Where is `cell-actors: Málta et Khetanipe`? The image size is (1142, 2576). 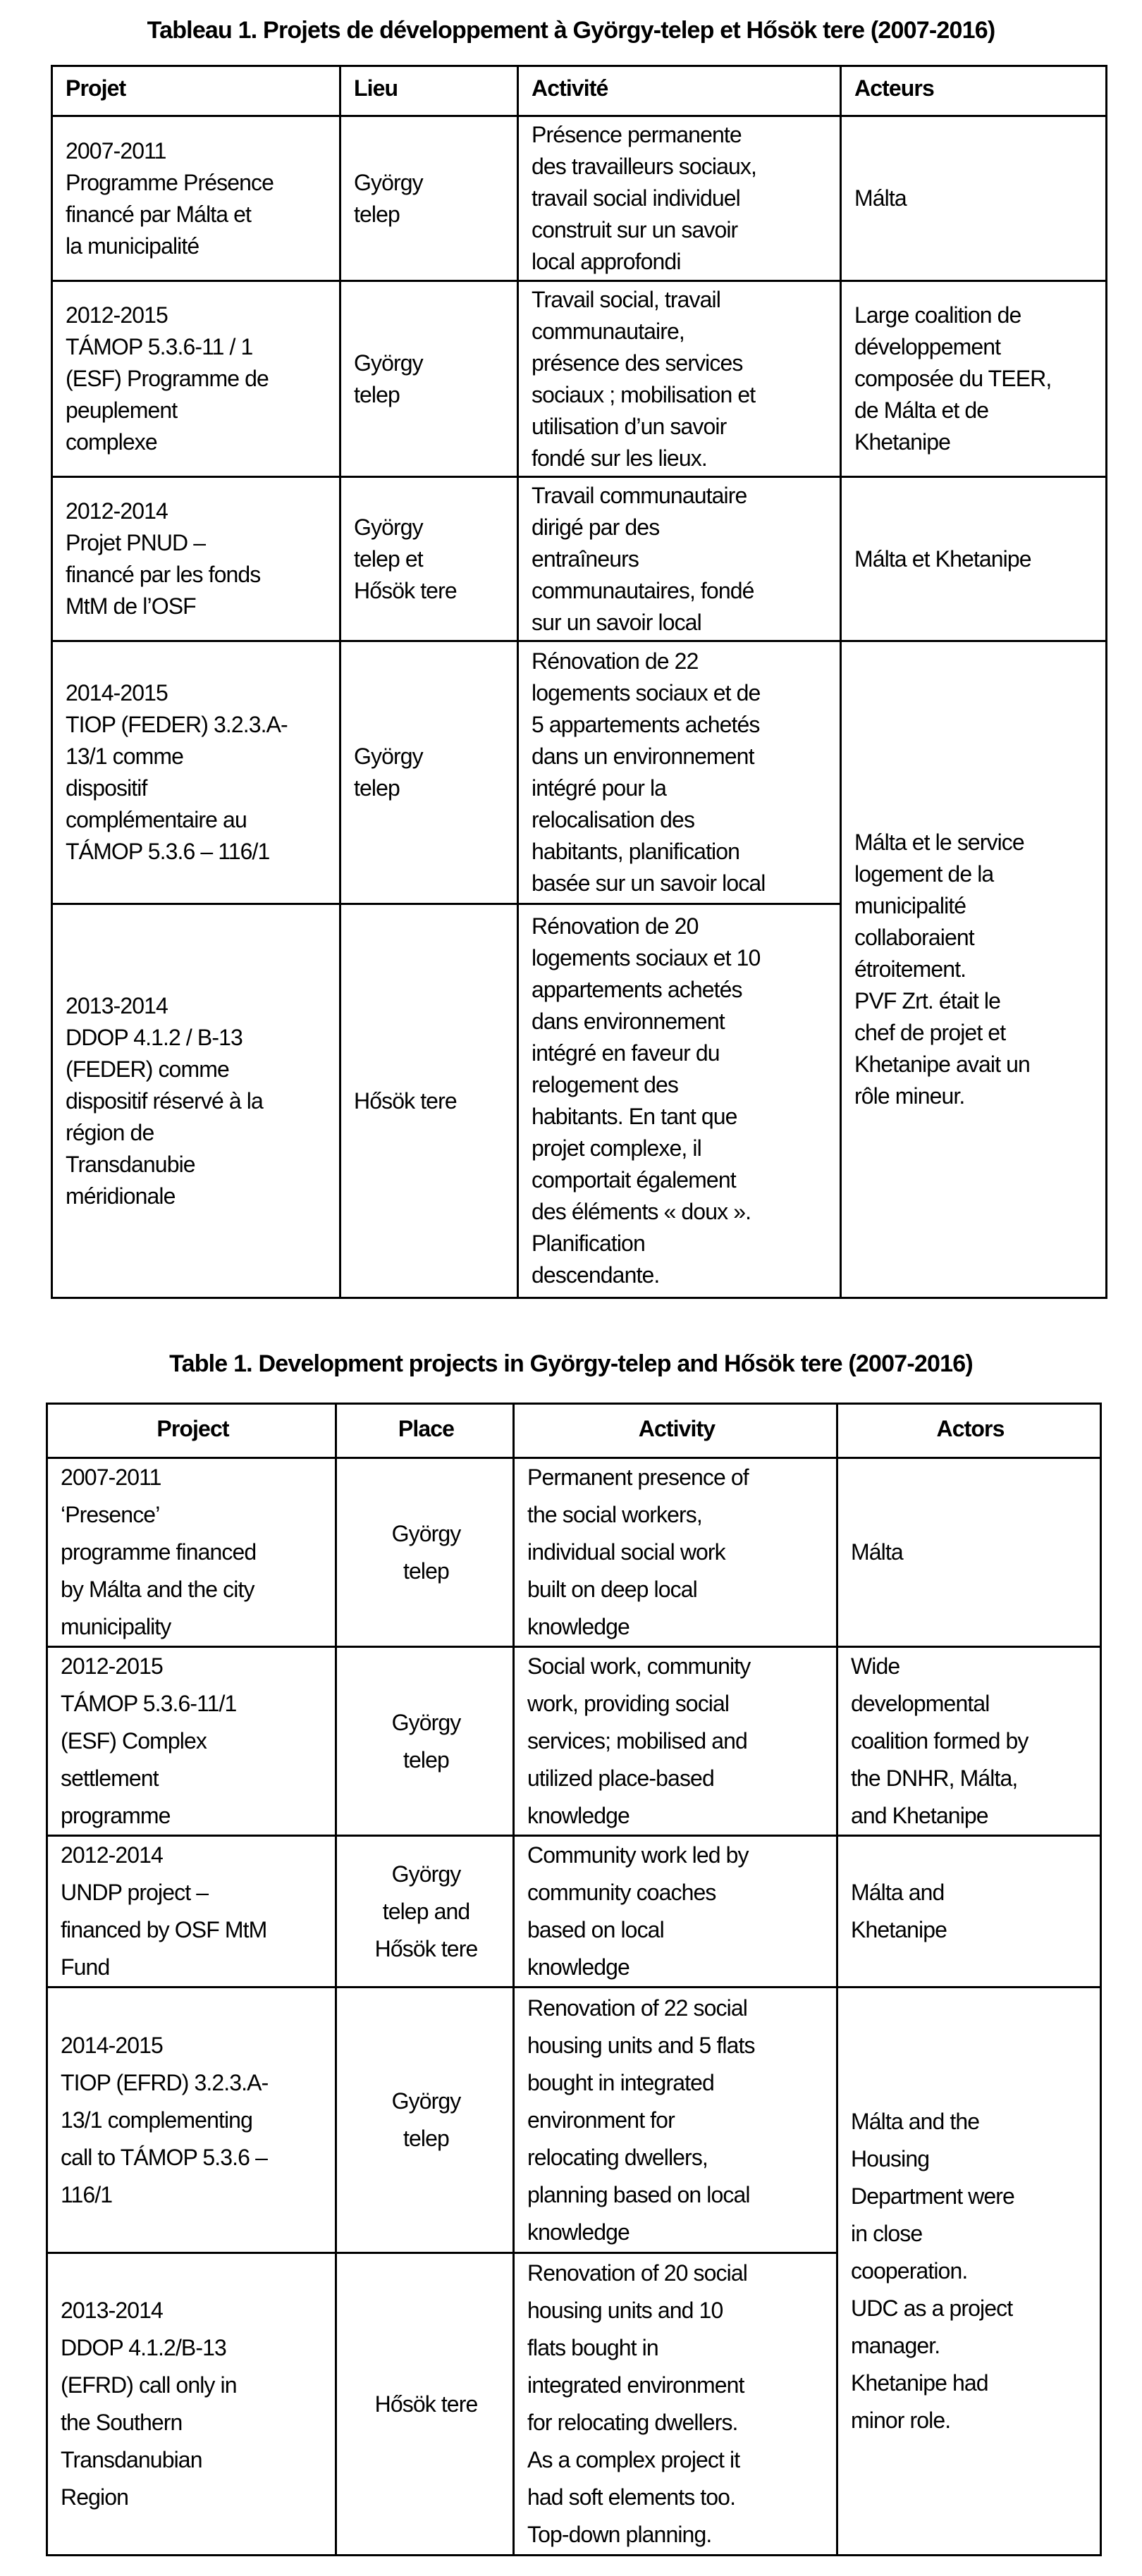
cell-actors: Málta et Khetanipe is located at coordinates (973, 559).